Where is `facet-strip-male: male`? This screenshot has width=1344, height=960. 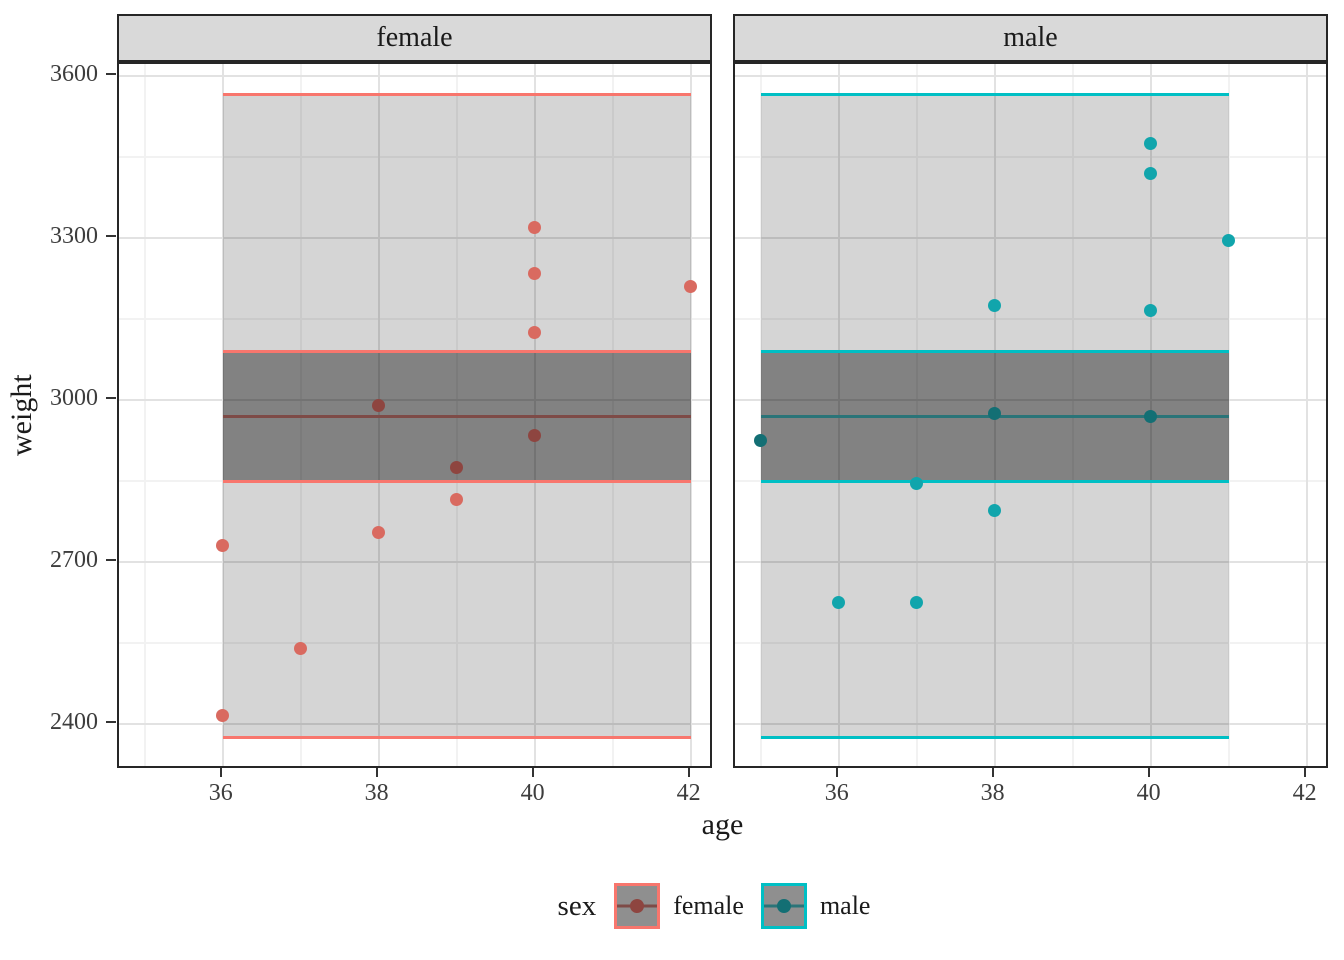
facet-strip-male: male is located at coordinates (1030, 38).